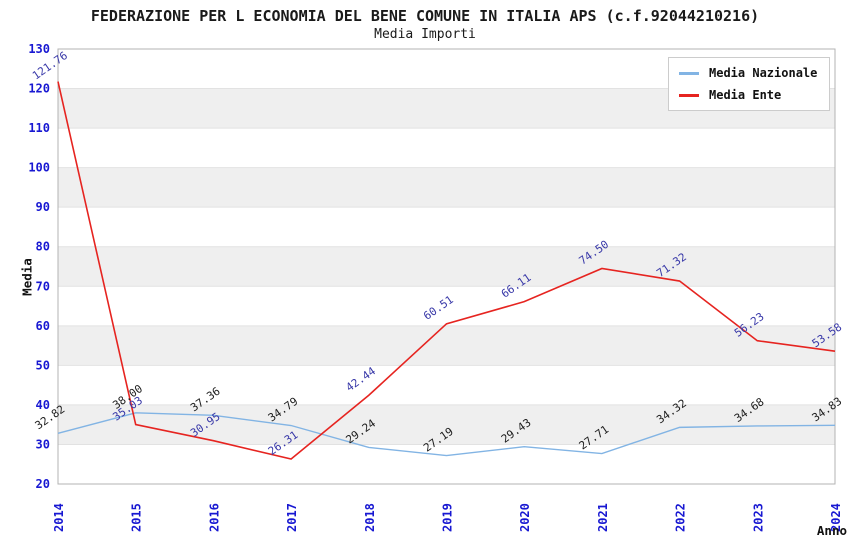  I want to click on legend-label-ente: Media Ente, so click(745, 95).